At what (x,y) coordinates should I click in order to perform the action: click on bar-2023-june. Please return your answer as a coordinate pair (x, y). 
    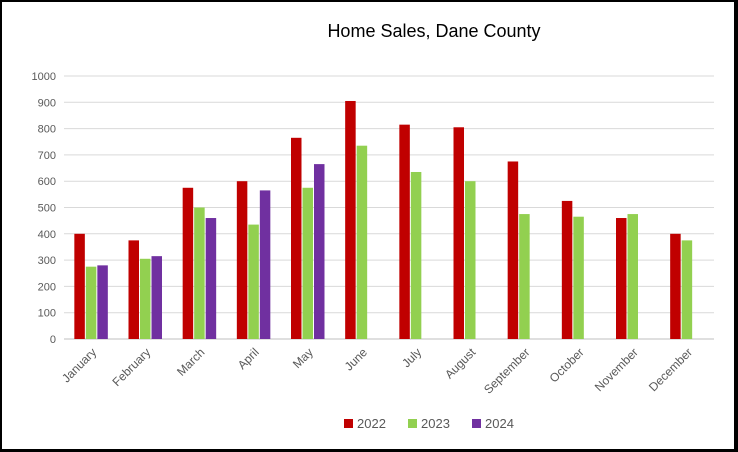
    Looking at the image, I should click on (362, 242).